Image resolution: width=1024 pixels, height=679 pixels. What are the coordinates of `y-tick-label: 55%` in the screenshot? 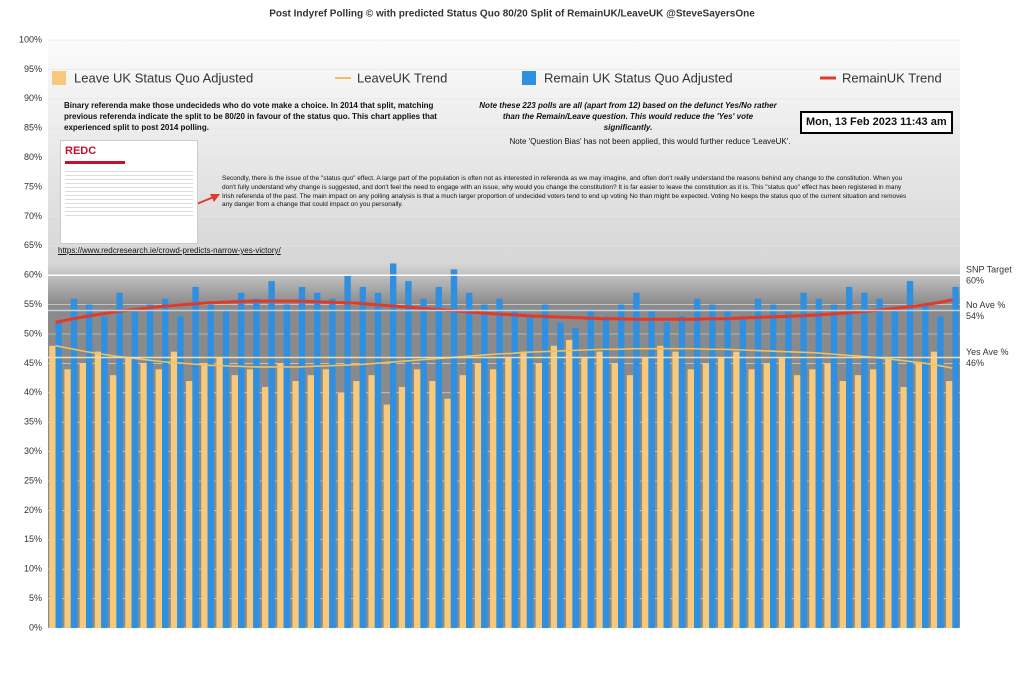 It's located at (33, 304).